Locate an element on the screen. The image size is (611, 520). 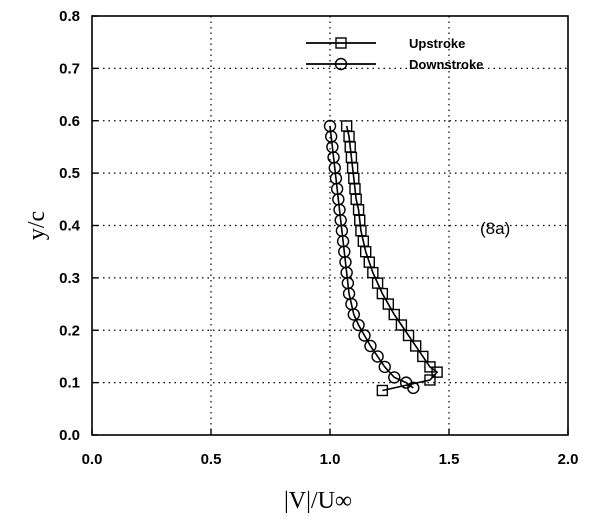
downstroke-series is located at coordinates (371, 257).